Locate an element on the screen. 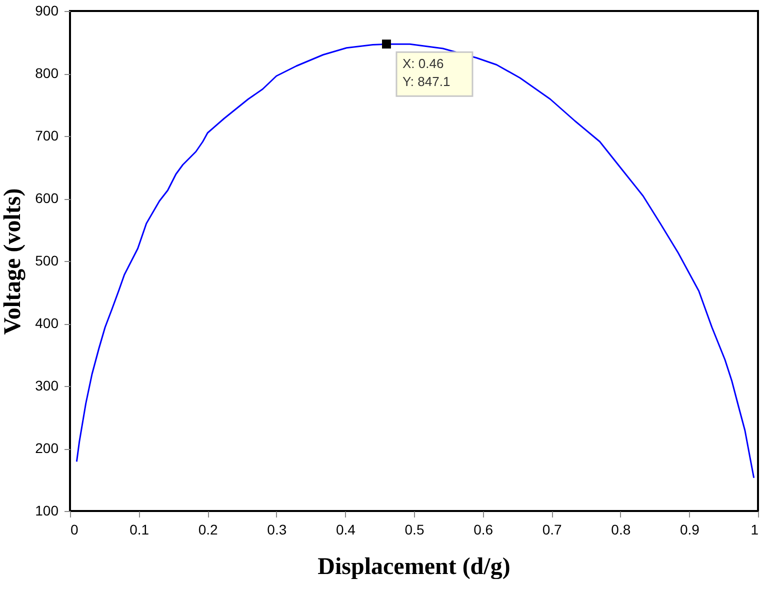 The width and height of the screenshot is (774, 610). x-tick-label: 0.6 is located at coordinates (484, 530).